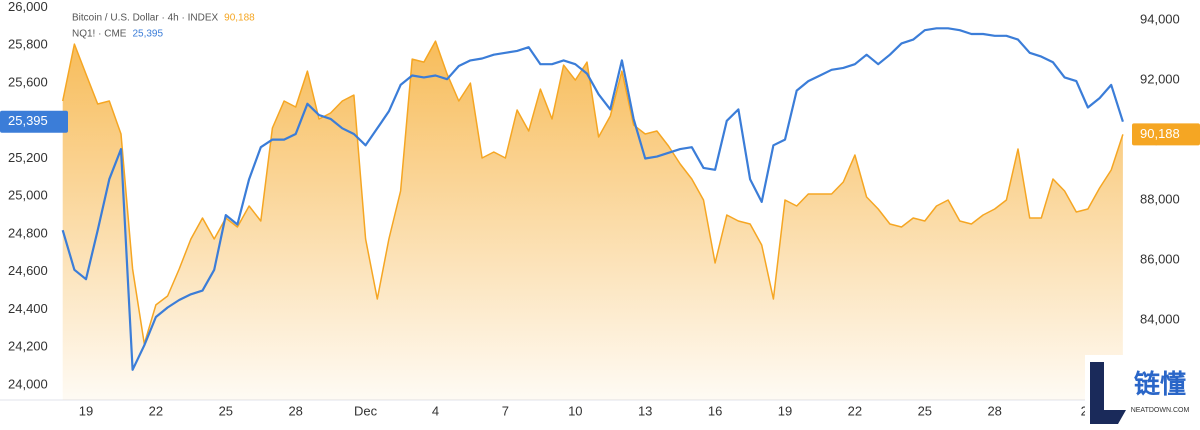 This screenshot has height=430, width=1200. What do you see at coordinates (1160, 410) in the screenshot?
I see `watermark-sub: NEATDOWN.COM` at bounding box center [1160, 410].